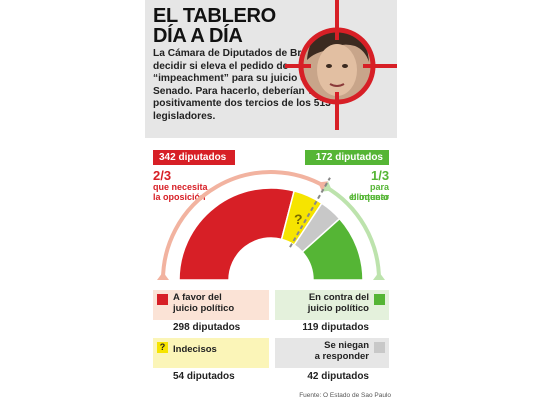 The image size is (540, 405). I want to click on contra-label: En contra del juicio político, so click(332, 303).